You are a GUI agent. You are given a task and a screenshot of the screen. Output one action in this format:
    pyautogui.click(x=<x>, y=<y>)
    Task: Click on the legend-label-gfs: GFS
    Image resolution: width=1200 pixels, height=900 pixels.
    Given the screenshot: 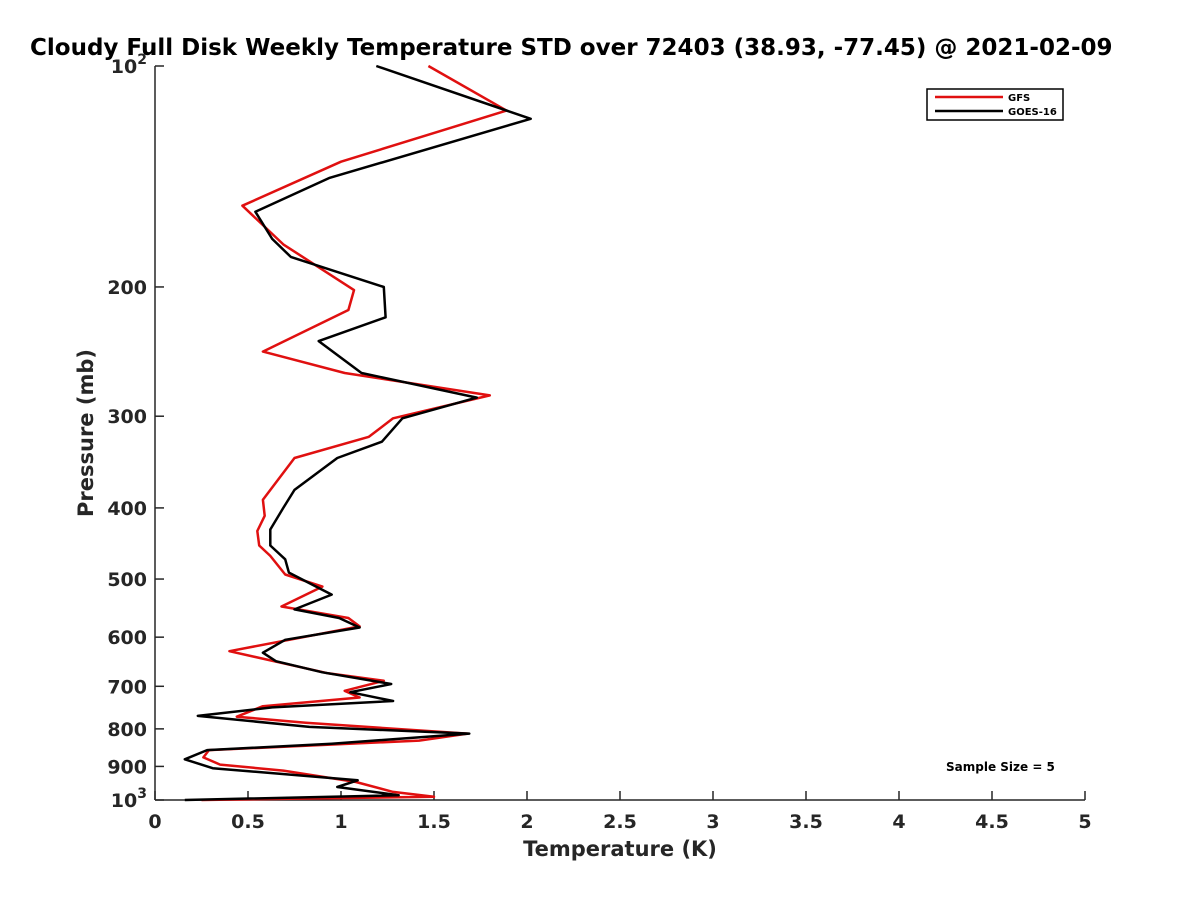 What is the action you would take?
    pyautogui.click(x=1019, y=98)
    